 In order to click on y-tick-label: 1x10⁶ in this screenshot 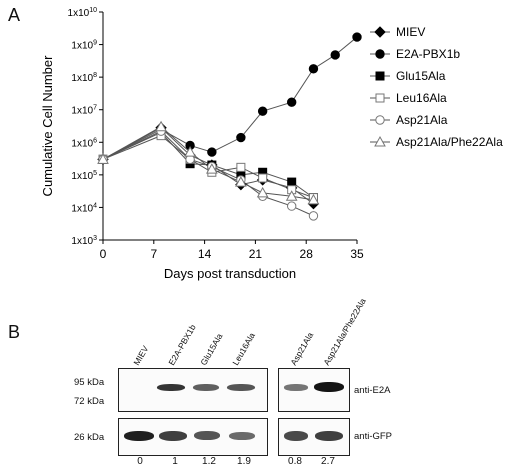, I will do `click(84, 143)`.